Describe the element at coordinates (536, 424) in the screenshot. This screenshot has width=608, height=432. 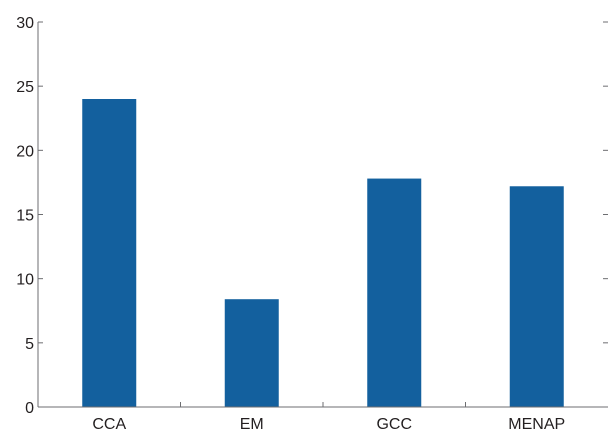
I see `x-tick-label: MENAP` at that location.